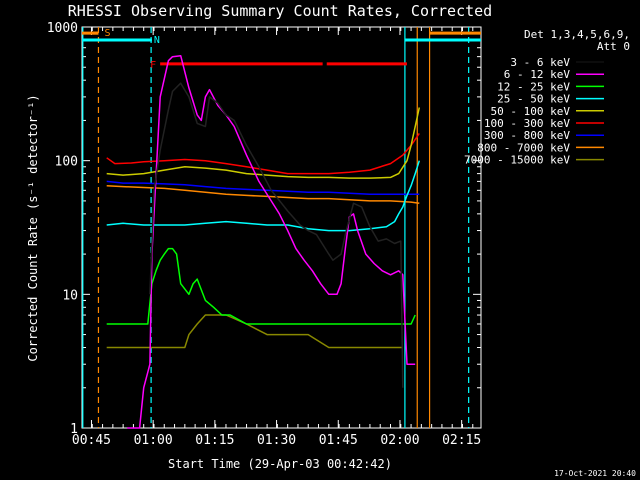  Describe the element at coordinates (527, 135) in the screenshot. I see `legend-label: 300 - 800 keV` at that location.